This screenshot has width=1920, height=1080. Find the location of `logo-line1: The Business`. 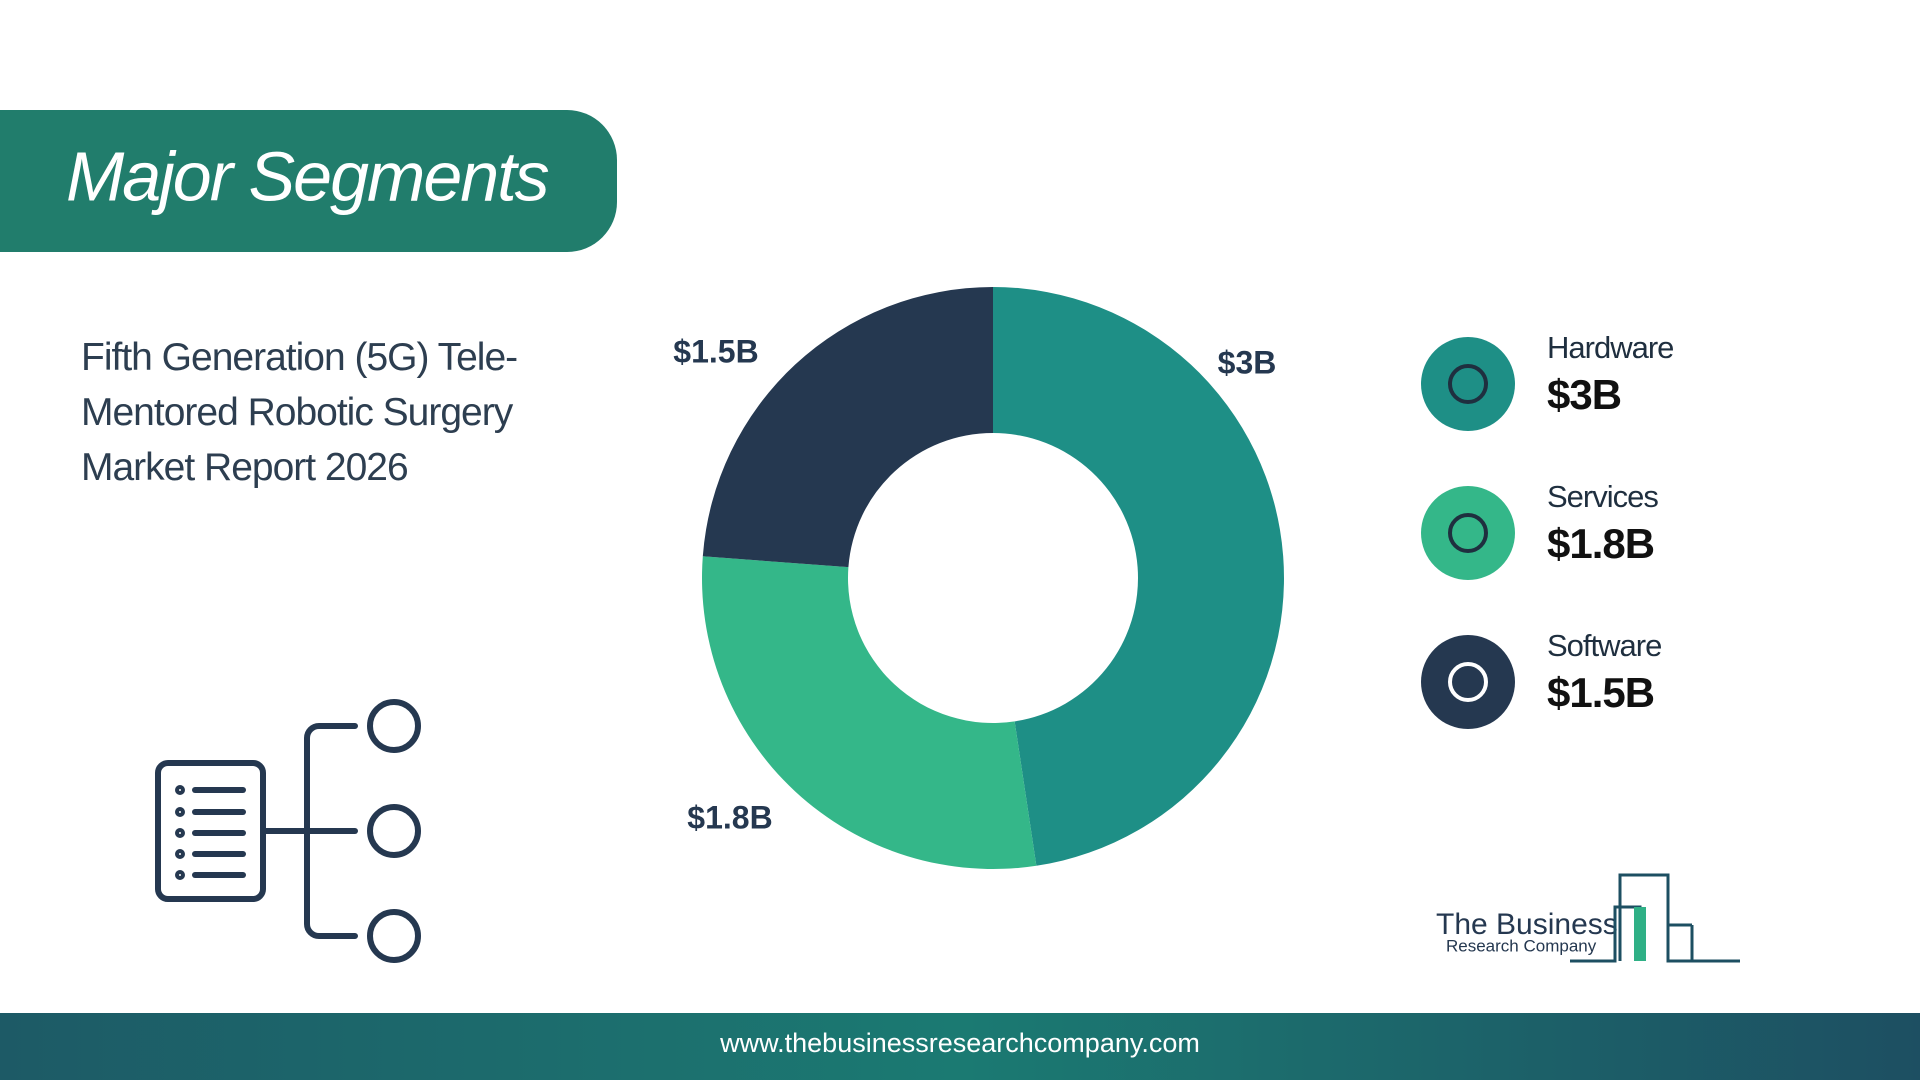

logo-line1: The Business is located at coordinates (1527, 924).